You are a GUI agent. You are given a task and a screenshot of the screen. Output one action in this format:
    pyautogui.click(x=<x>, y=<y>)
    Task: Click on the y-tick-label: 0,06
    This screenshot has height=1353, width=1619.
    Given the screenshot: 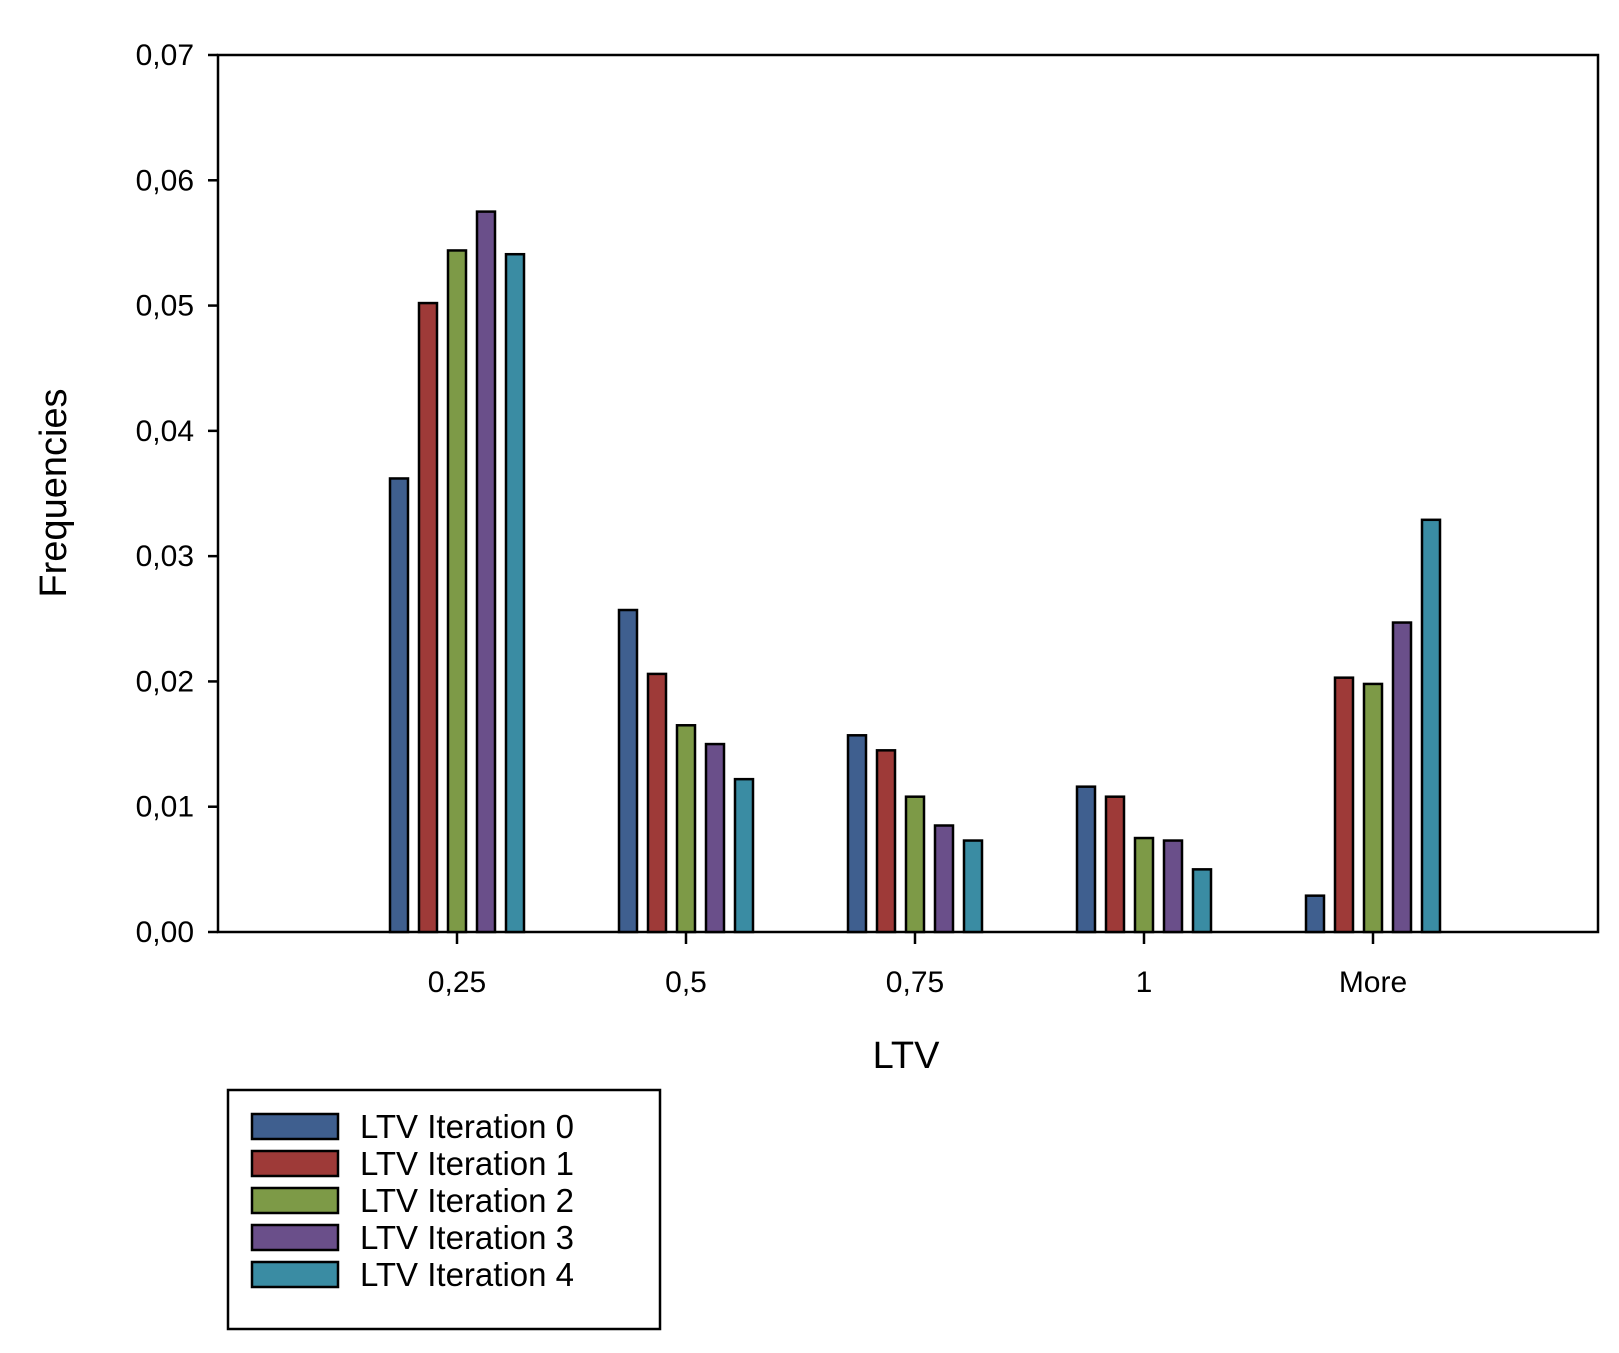 What is the action you would take?
    pyautogui.click(x=165, y=180)
    